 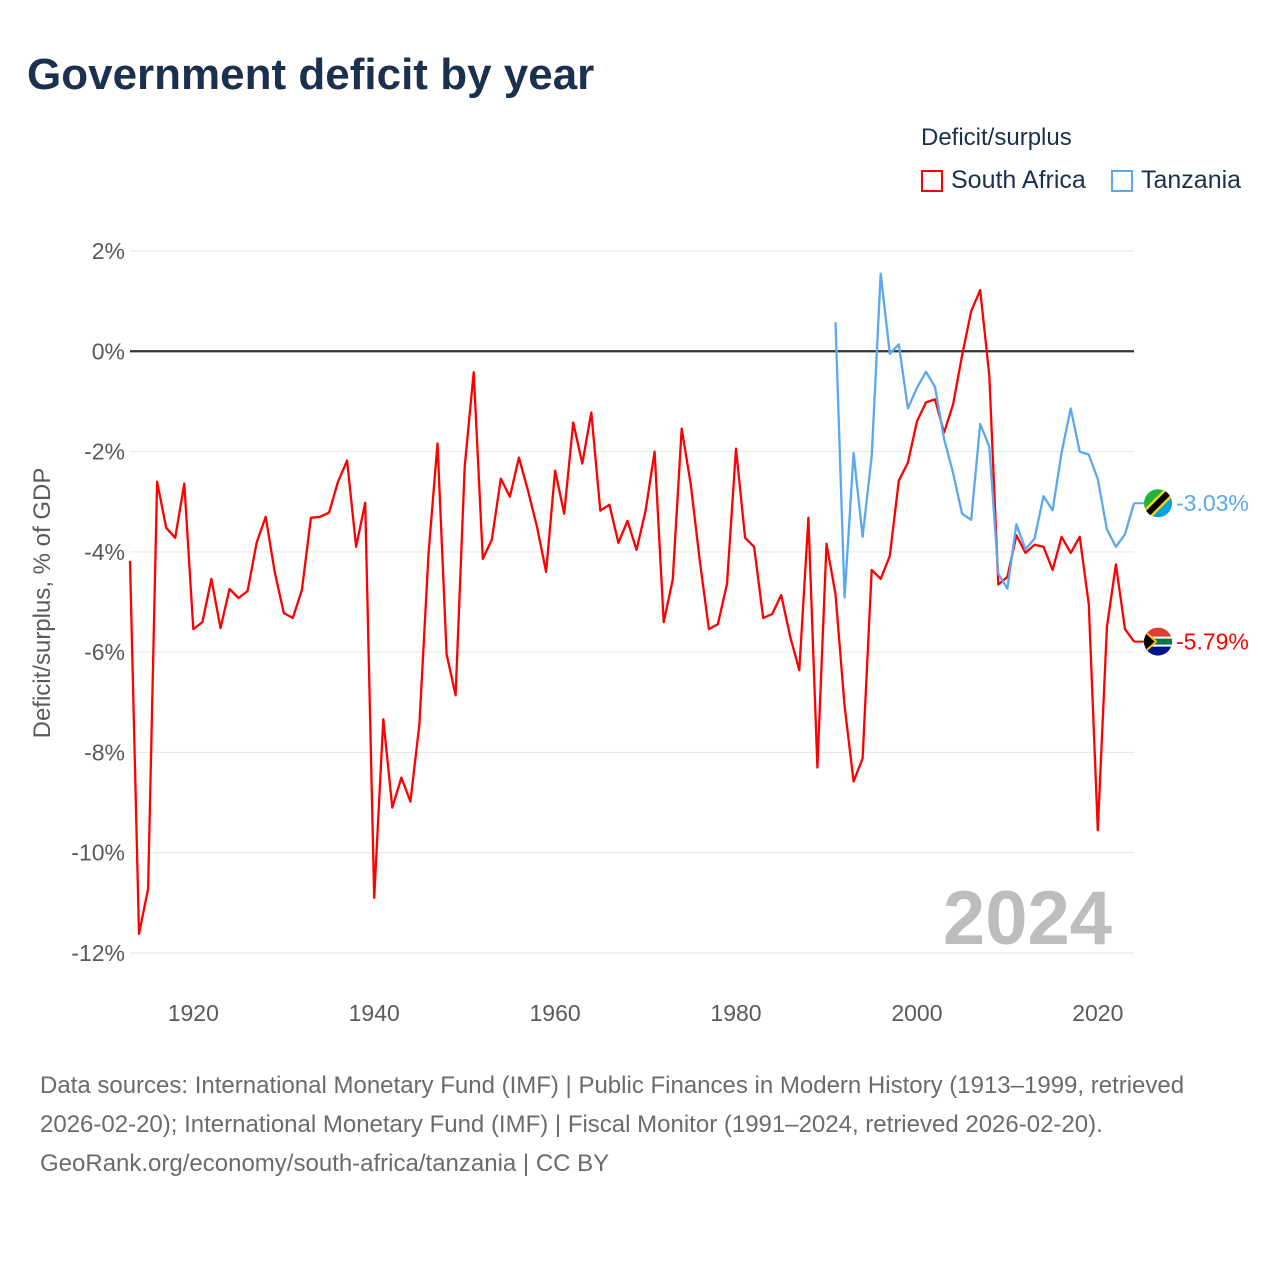 What do you see at coordinates (98, 853) in the screenshot?
I see `y-tick-label: -10%` at bounding box center [98, 853].